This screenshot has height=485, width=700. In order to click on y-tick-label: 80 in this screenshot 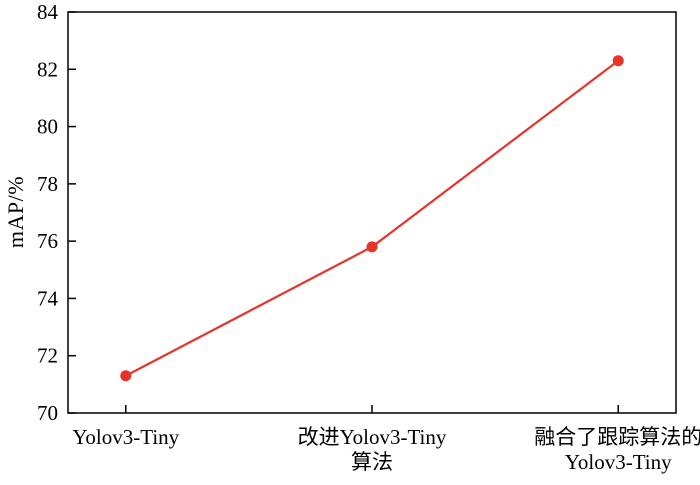, I will do `click(47, 127)`.